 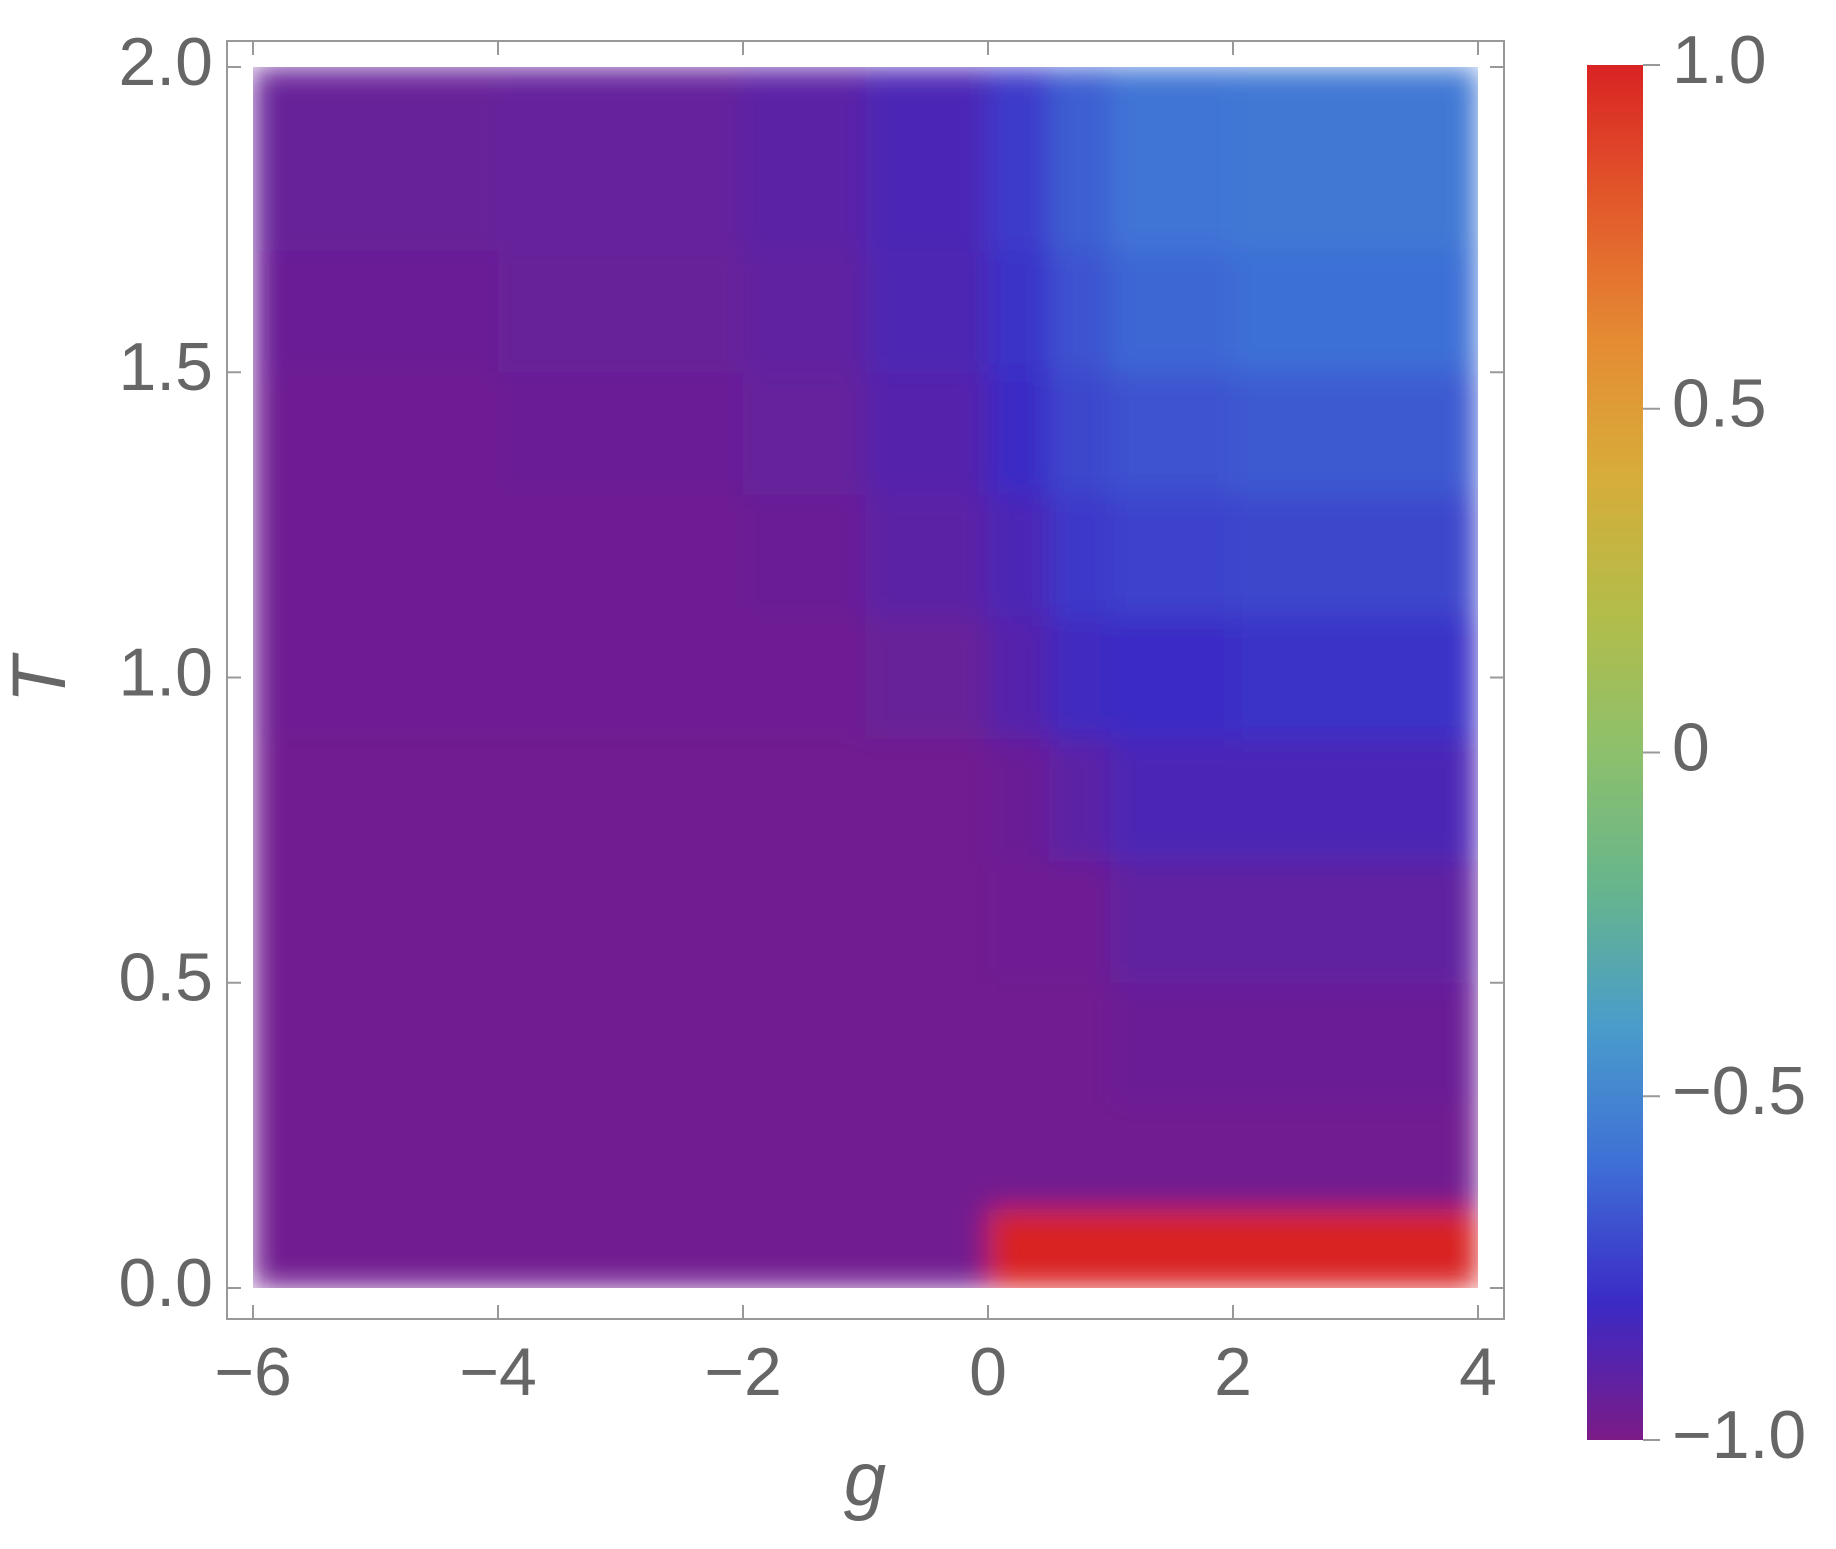 I want to click on x-tick-label: 0, so click(x=988, y=1372).